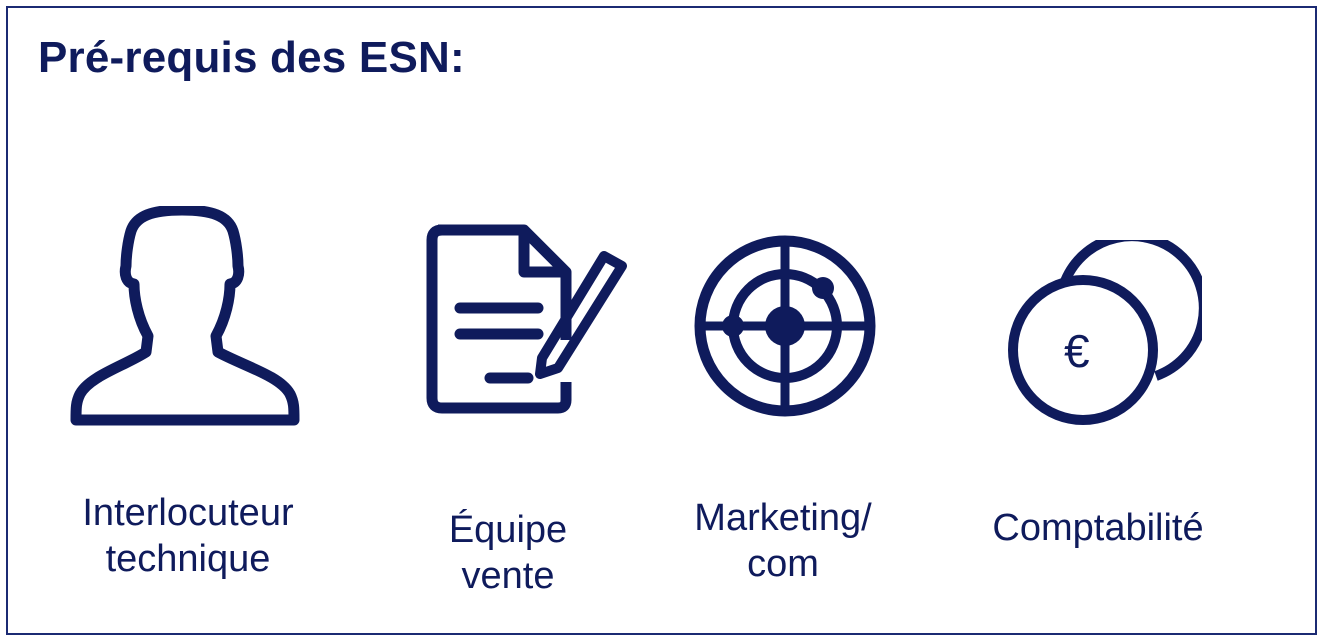 The image size is (1323, 643). I want to click on label-line-1: Marketing/, so click(783, 518).